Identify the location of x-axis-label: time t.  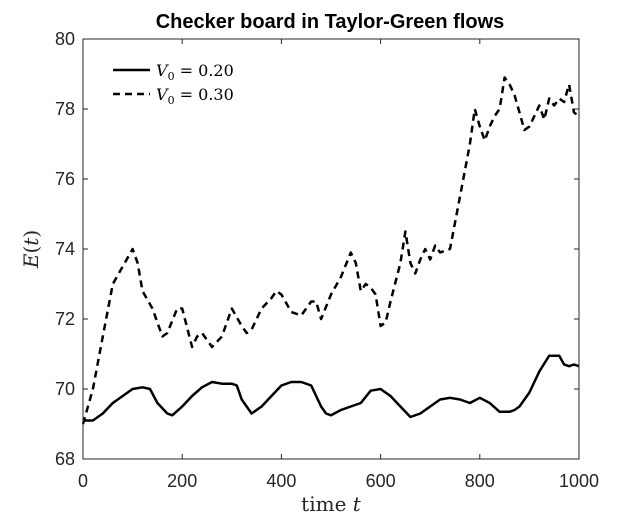
(331, 504).